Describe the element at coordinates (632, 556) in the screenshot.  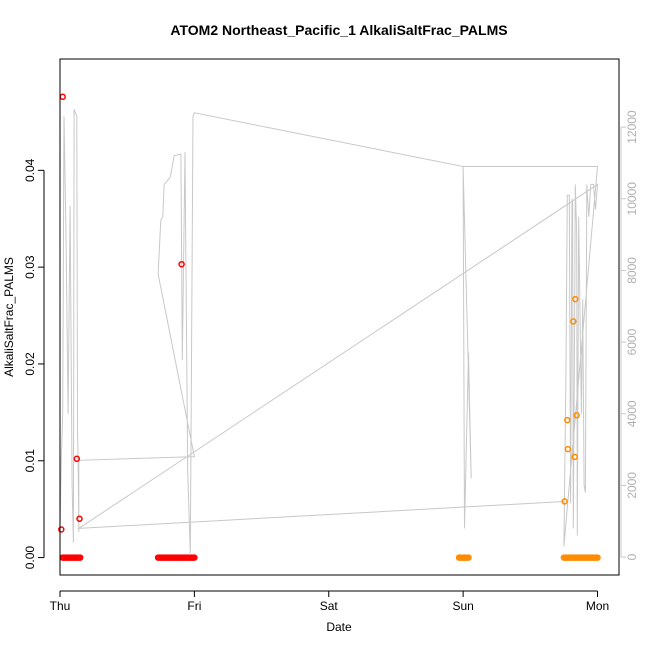
I see `y-right-tick-label: 0` at that location.